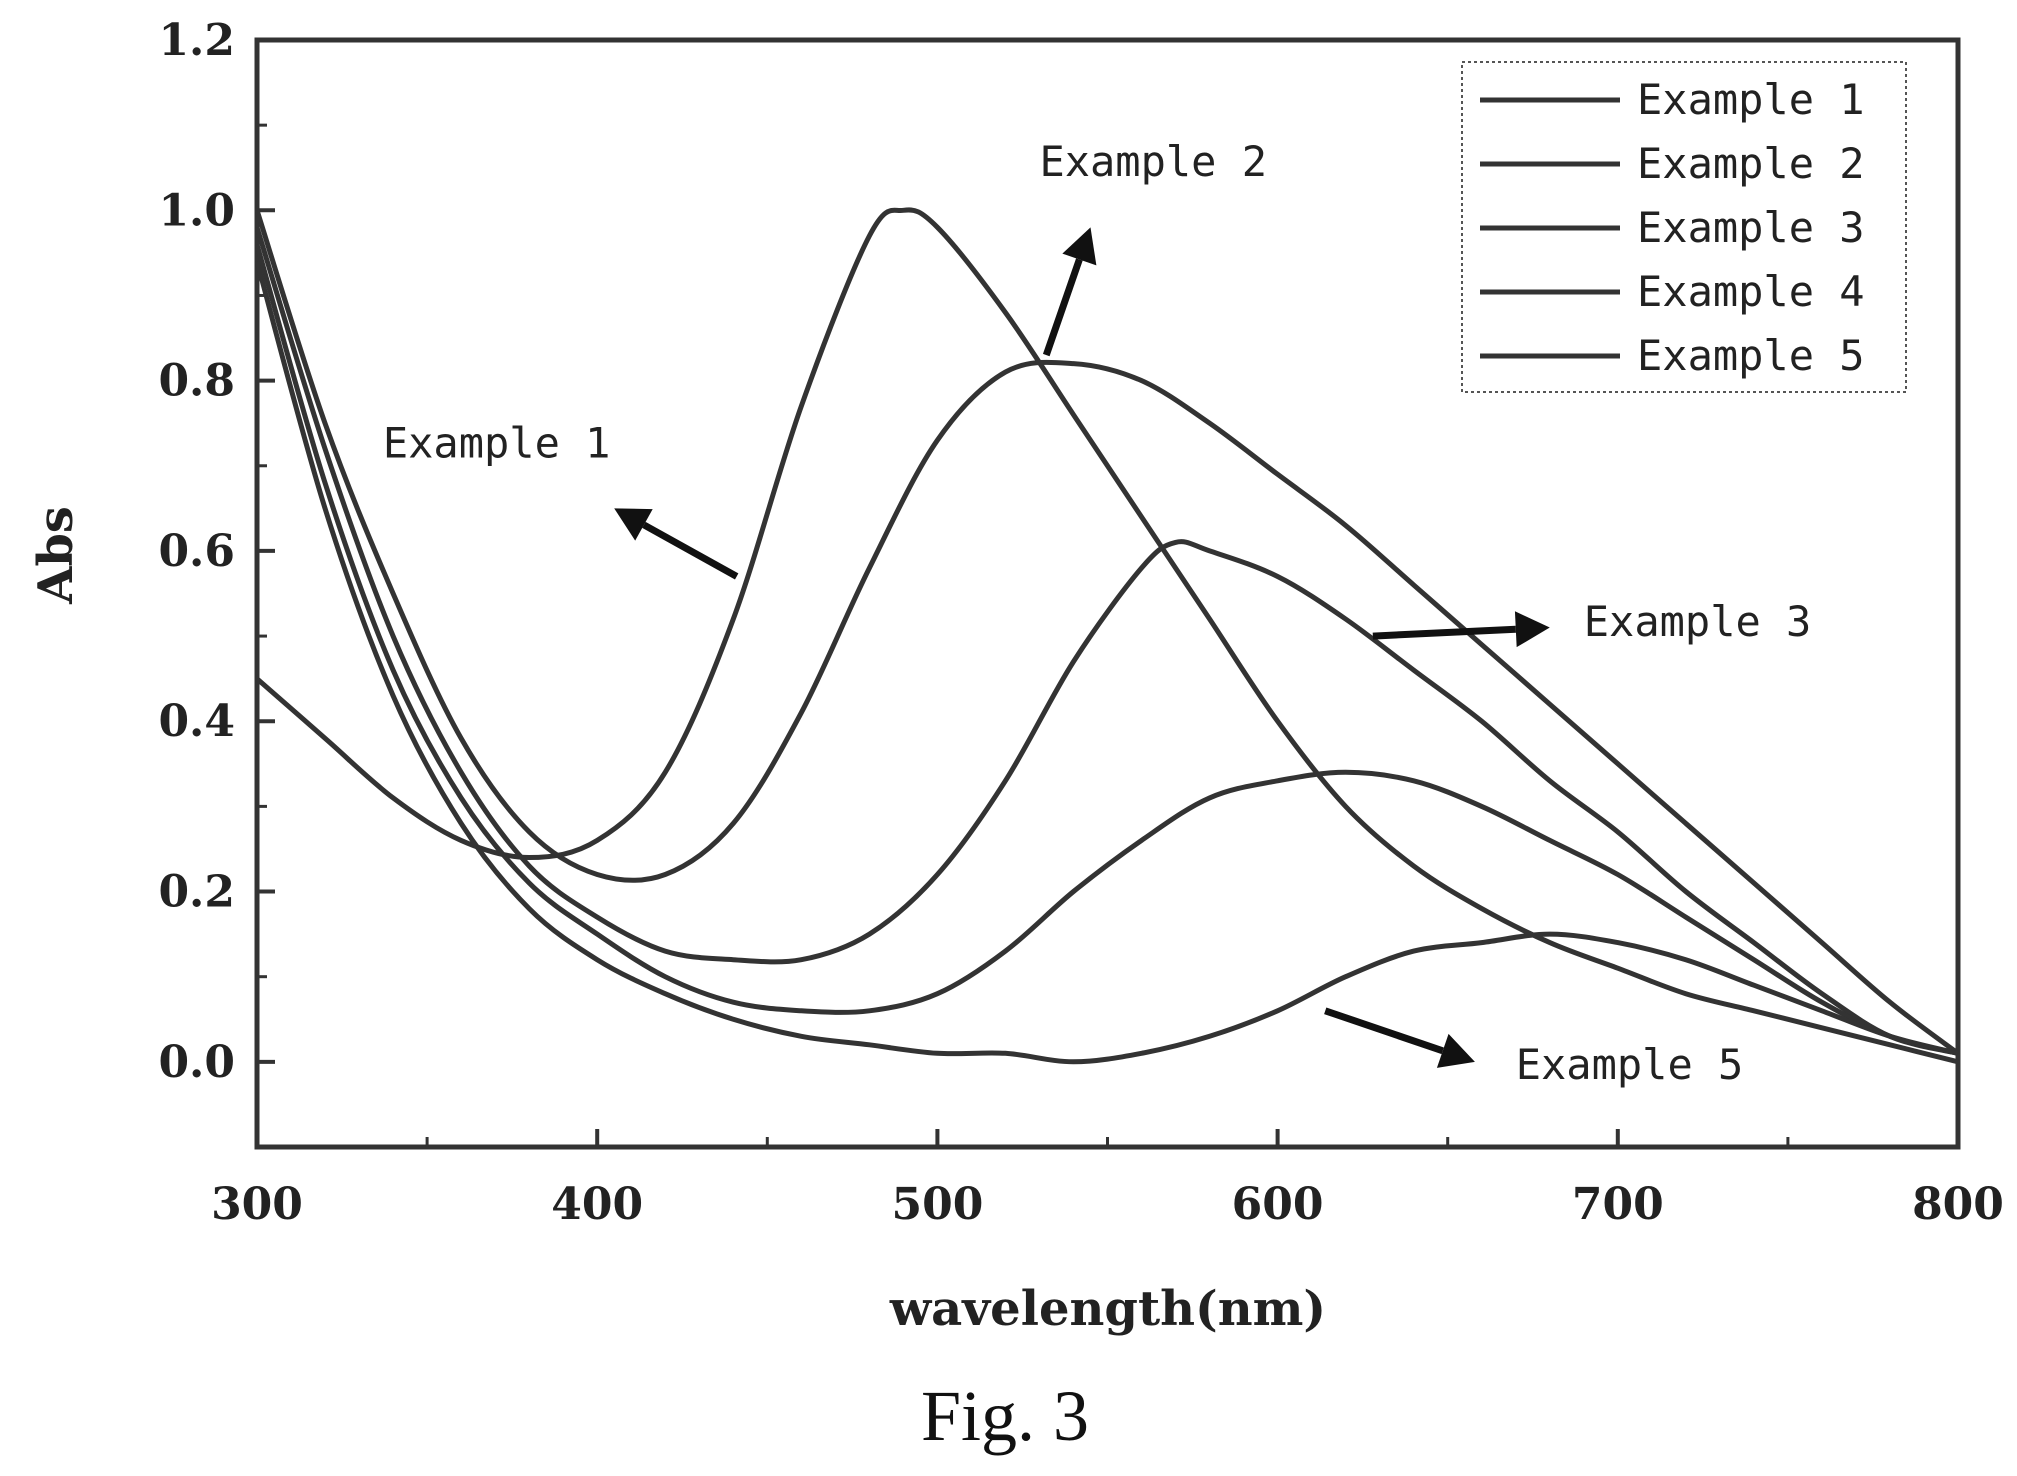 This screenshot has width=2017, height=1476. What do you see at coordinates (196, 381) in the screenshot?
I see `y-tick-label: 0.8` at bounding box center [196, 381].